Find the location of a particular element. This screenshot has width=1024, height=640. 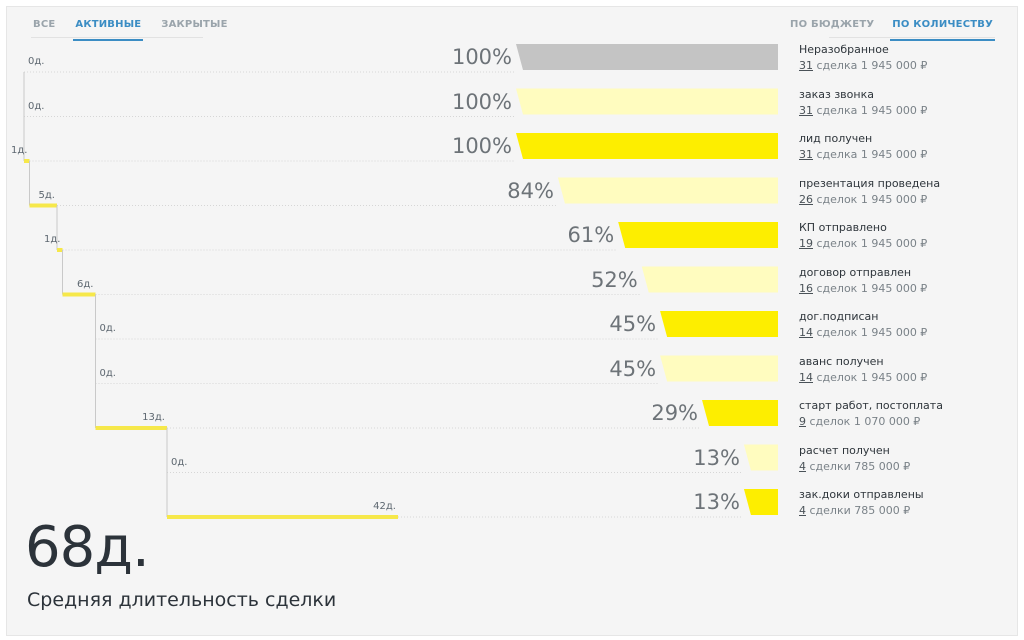

stage-name: зак.доки отправлены is located at coordinates (861, 494).